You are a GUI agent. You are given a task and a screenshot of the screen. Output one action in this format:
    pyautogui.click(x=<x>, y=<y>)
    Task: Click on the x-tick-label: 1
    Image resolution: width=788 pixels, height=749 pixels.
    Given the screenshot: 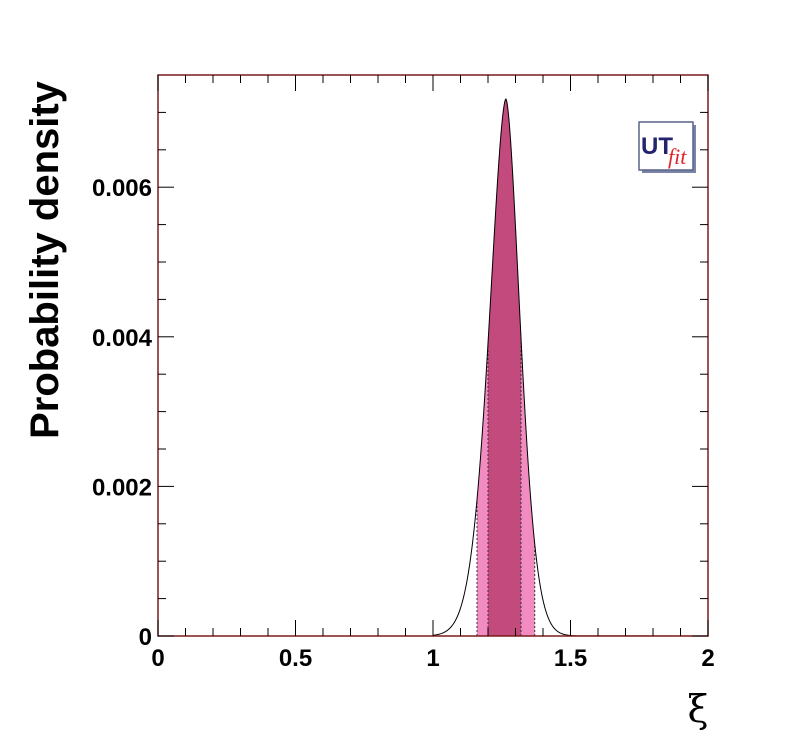 What is the action you would take?
    pyautogui.click(x=432, y=658)
    